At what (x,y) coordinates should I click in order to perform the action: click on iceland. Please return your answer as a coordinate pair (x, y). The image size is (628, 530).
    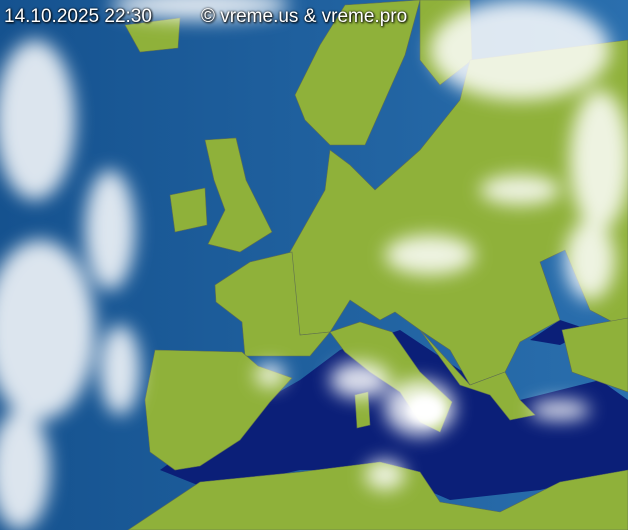
    Looking at the image, I should click on (152, 35).